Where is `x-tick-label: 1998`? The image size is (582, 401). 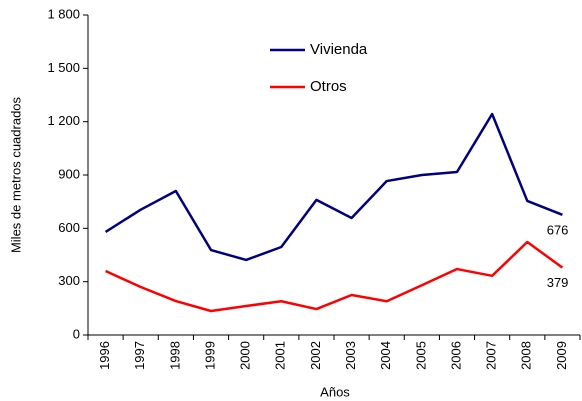 x-tick-label: 1998 is located at coordinates (174, 355).